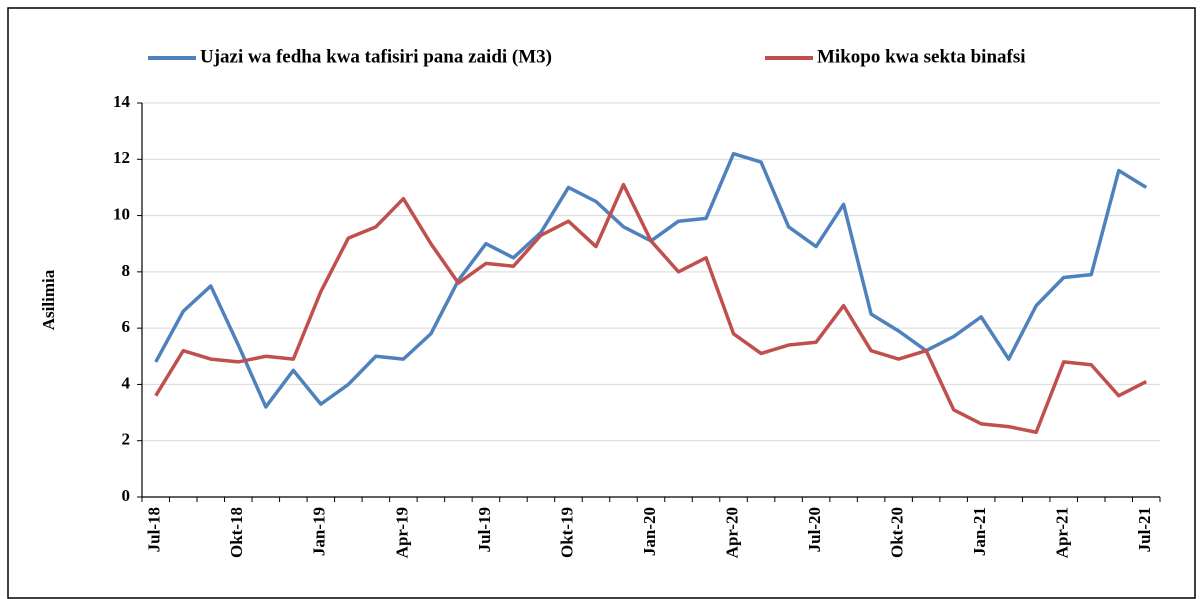 The image size is (1203, 599). What do you see at coordinates (814, 529) in the screenshot?
I see `x-tick-label: Jul-20` at bounding box center [814, 529].